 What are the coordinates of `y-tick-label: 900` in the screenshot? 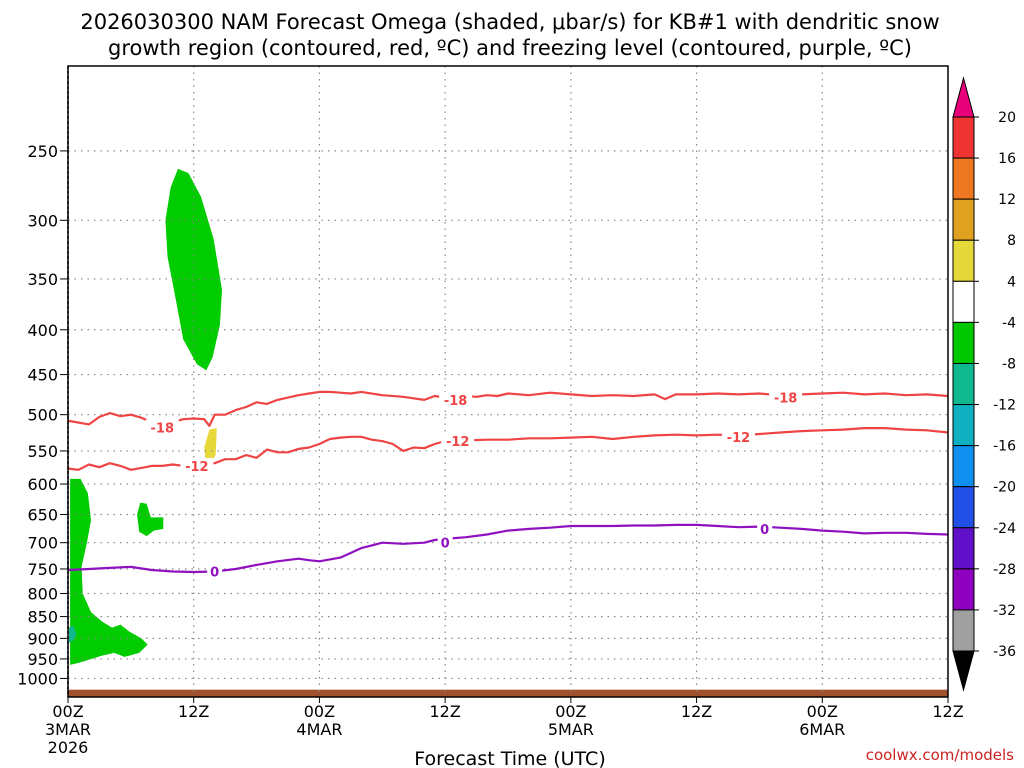 It's located at (42, 638).